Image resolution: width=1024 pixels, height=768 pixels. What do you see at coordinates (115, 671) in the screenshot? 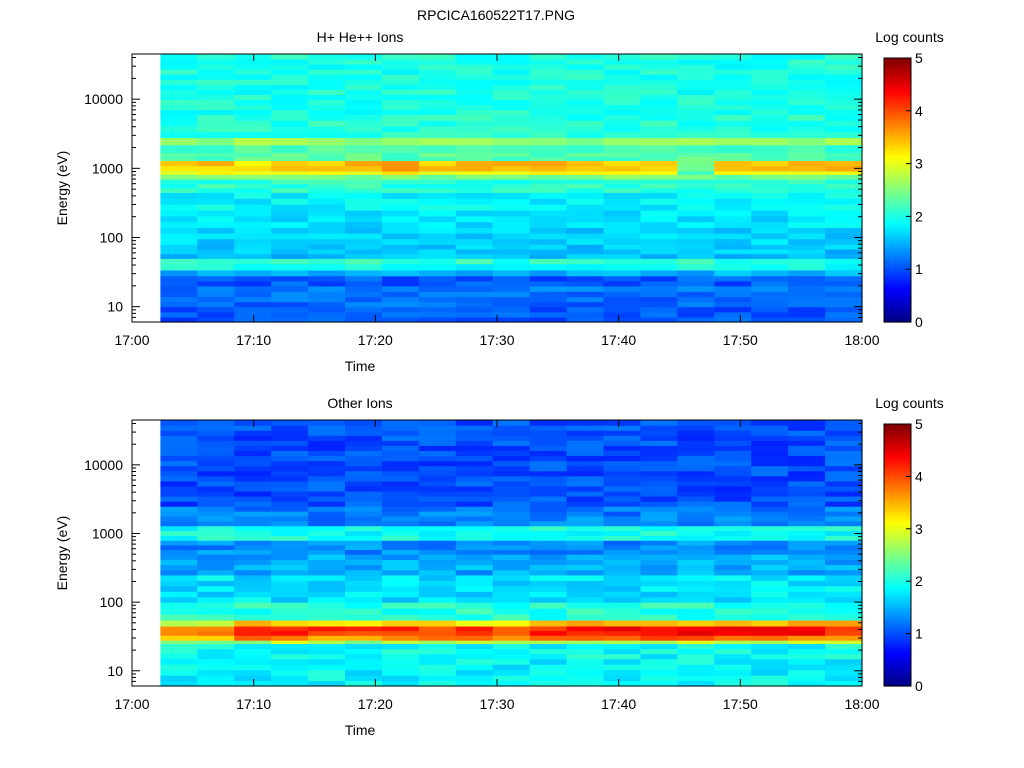
I see `y-tick-label: 10` at bounding box center [115, 671].